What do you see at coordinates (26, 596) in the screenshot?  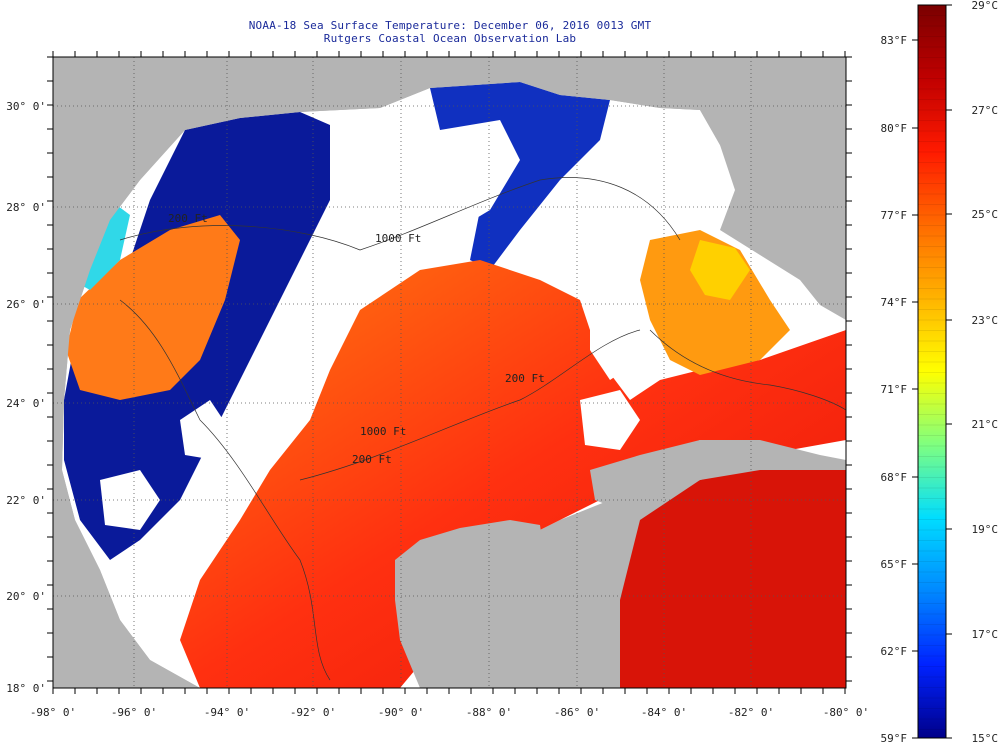 I see `lat-label: 20° 0'` at bounding box center [26, 596].